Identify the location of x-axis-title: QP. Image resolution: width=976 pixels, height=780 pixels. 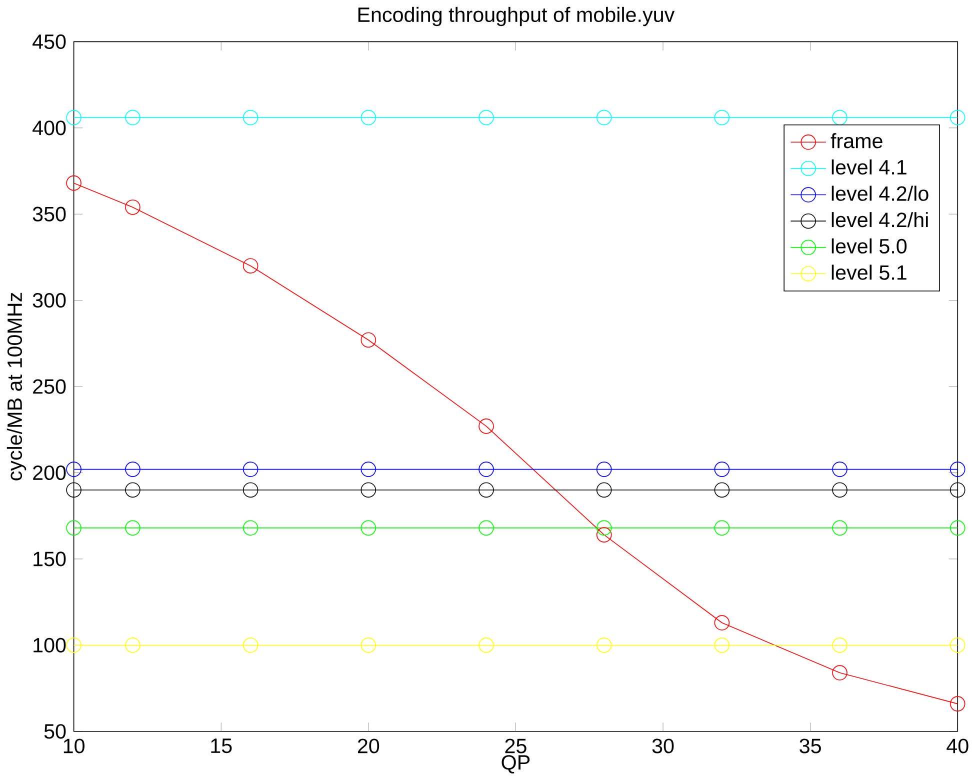
(516, 764).